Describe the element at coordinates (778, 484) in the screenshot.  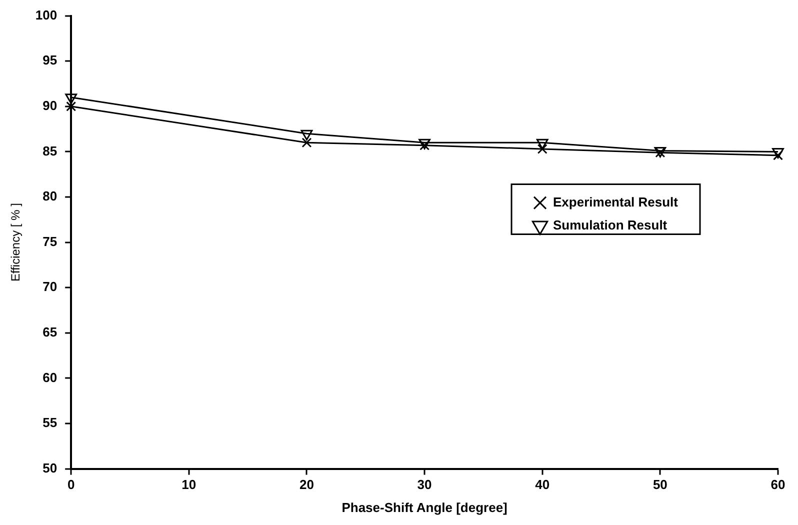
I see `x-tick-label: 60` at that location.